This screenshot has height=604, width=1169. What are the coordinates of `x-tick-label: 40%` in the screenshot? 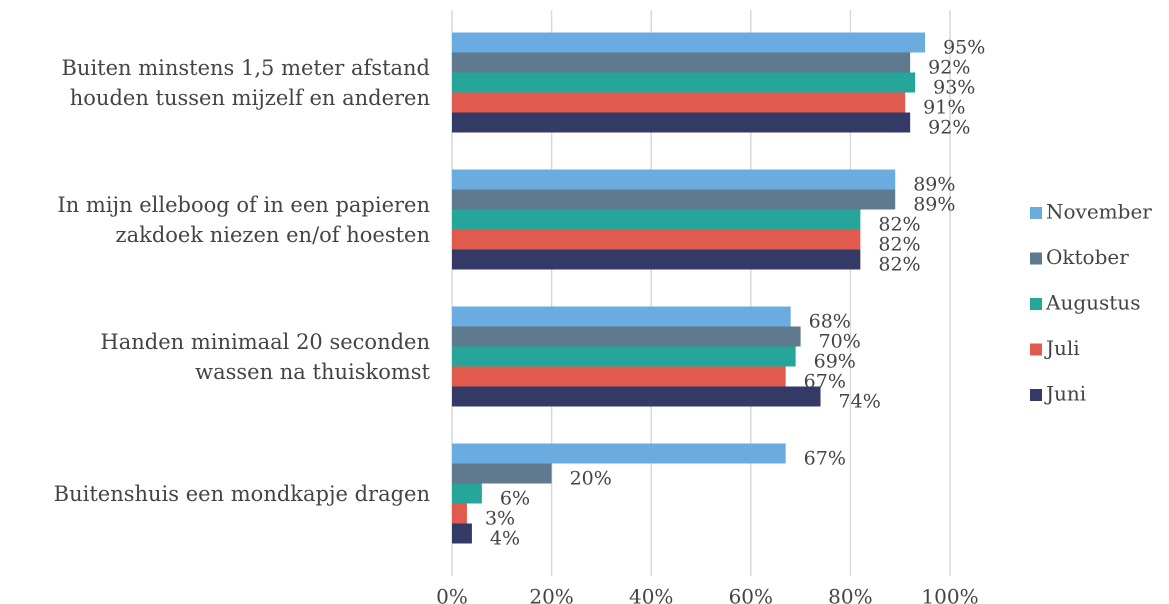 It's located at (651, 594).